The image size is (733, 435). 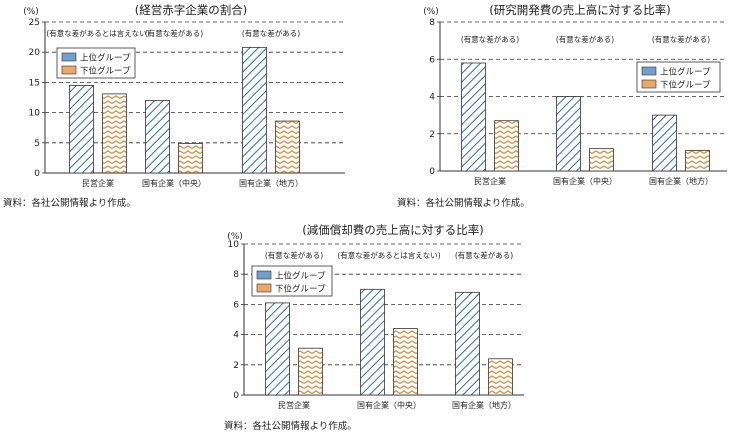 I want to click on y-tick-label: 15, so click(x=34, y=83).